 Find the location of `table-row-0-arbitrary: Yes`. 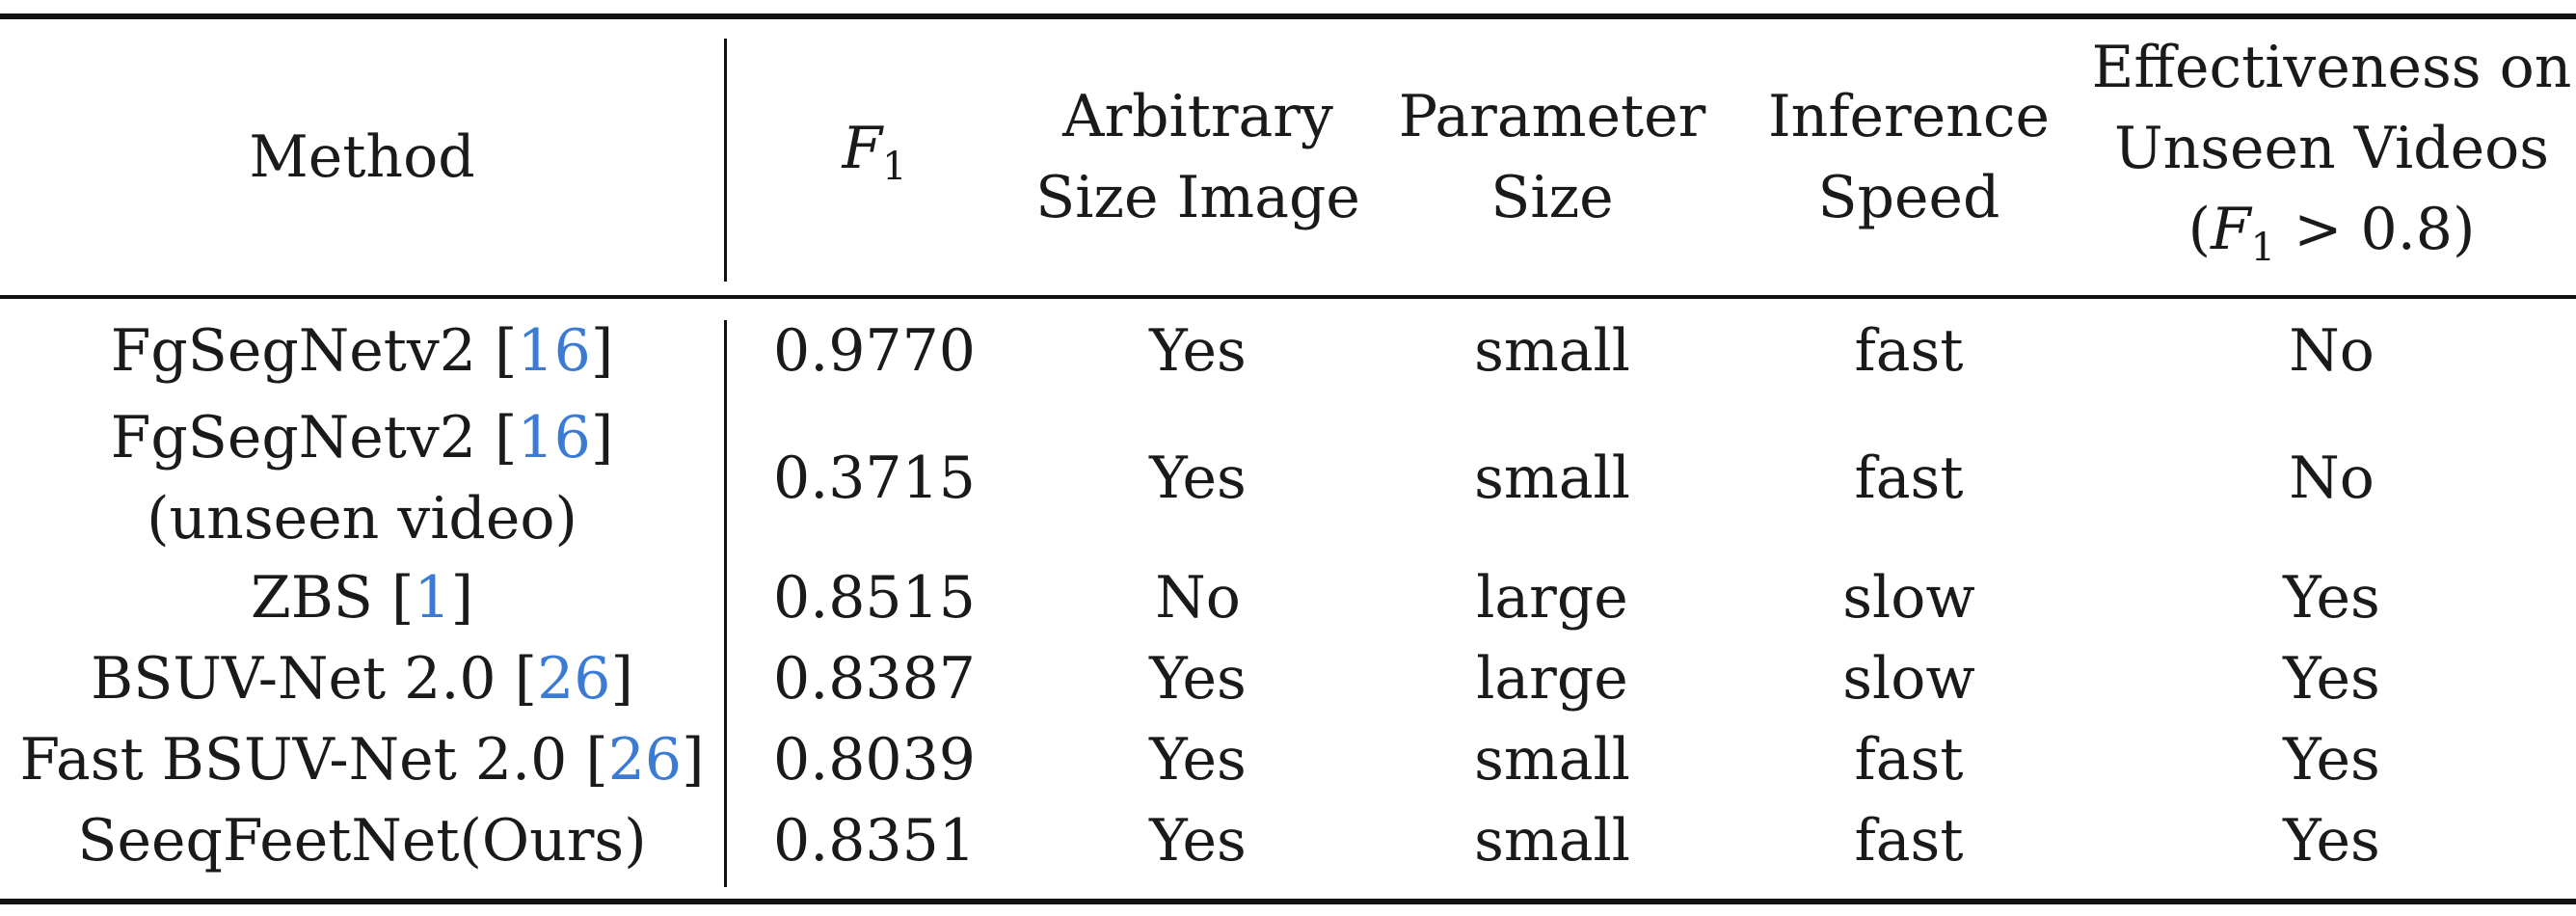

table-row-0-arbitrary: Yes is located at coordinates (1198, 351).